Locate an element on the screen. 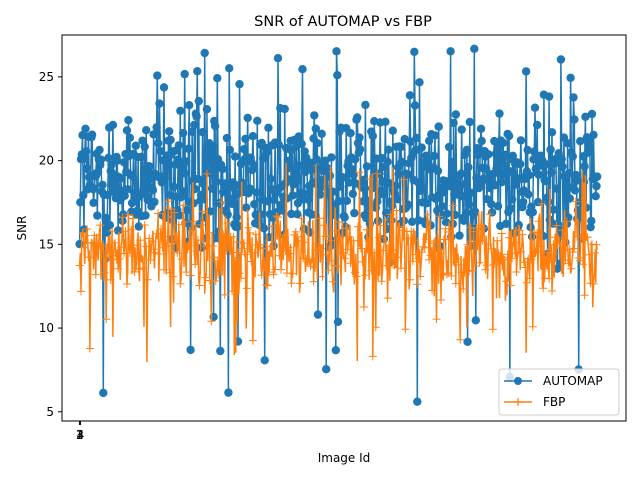 The image size is (640, 480). y-tick-label: 25 is located at coordinates (46, 77).